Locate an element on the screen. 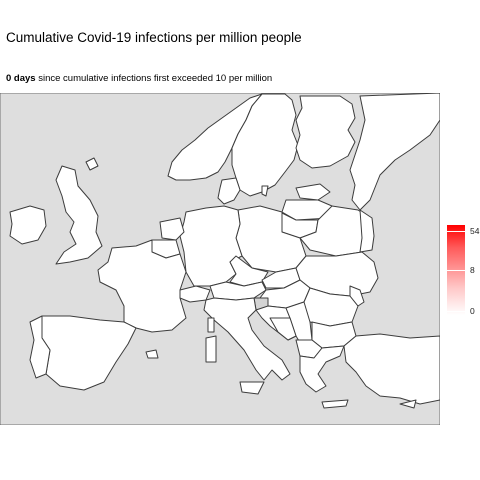  legend-tick-low: 0 is located at coordinates (472, 311).